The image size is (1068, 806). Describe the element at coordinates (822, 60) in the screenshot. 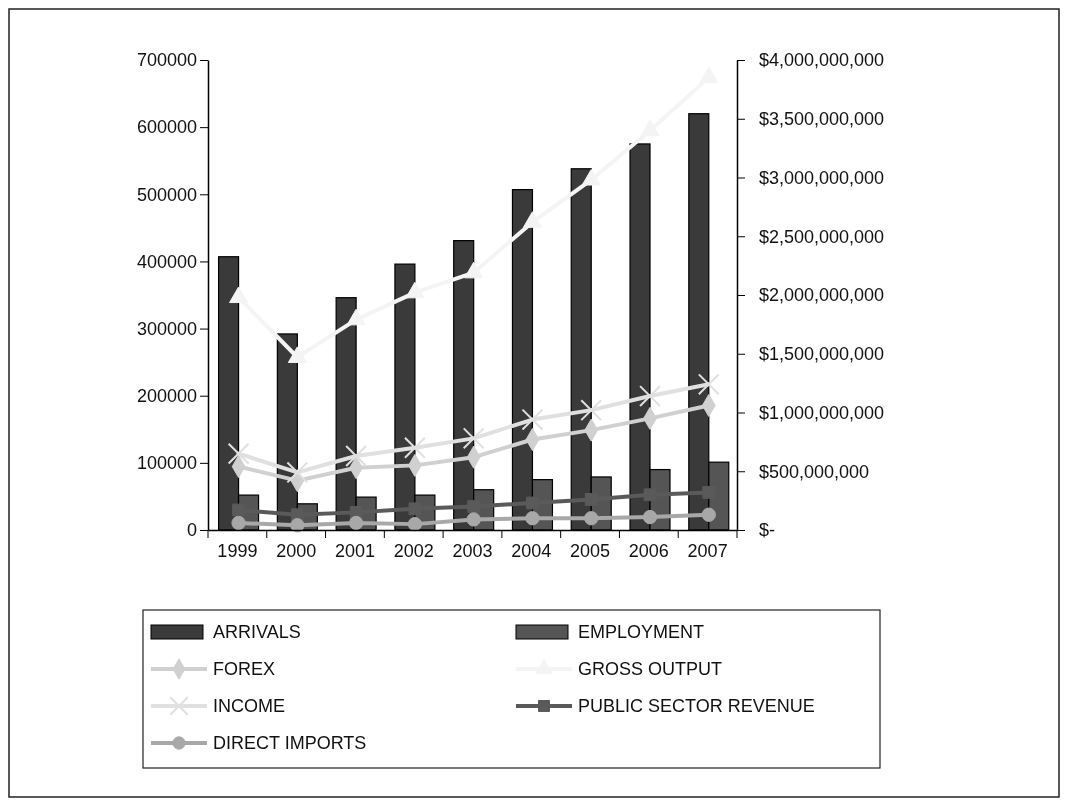

I see `y2-tick-label: $4,000,000,000` at that location.